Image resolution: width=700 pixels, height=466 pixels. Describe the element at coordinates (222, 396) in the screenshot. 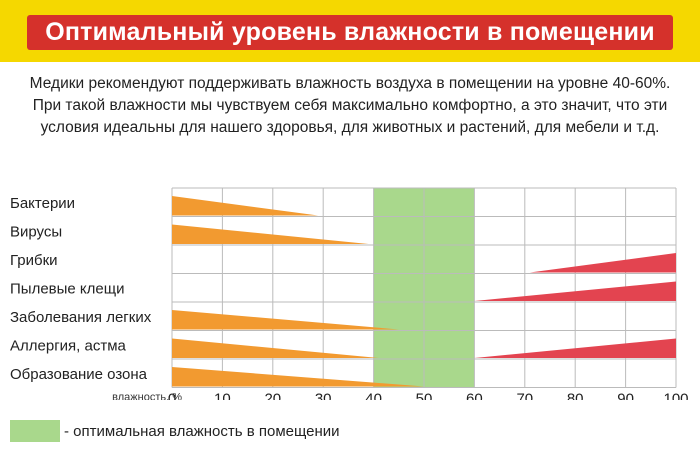

I see `x-tick-label: 10` at that location.